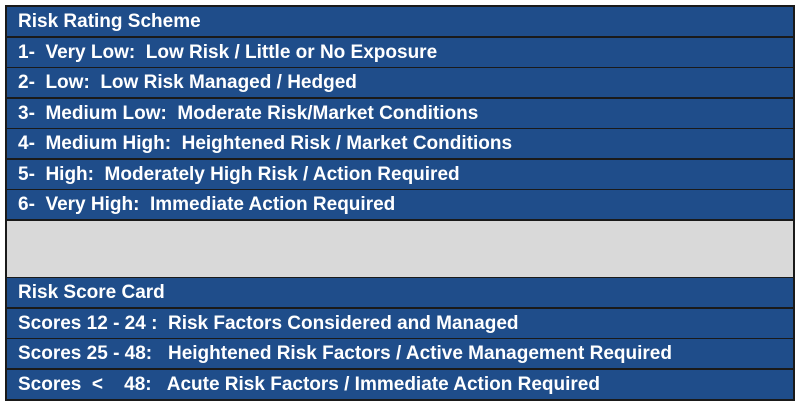 The image size is (800, 401). I want to click on rating-scheme-title: Risk Rating Scheme, so click(400, 21).